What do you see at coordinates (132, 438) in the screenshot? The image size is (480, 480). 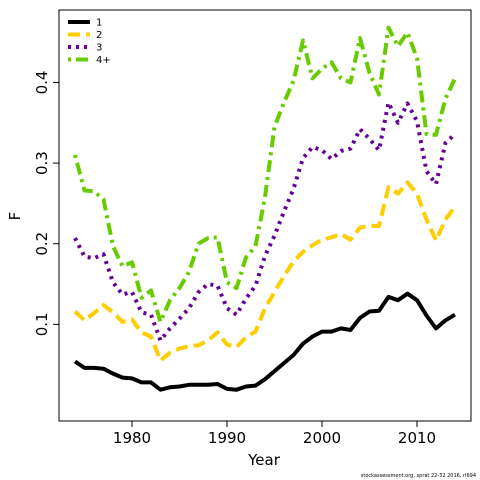 I see `x-tick-label: 1980` at bounding box center [132, 438].